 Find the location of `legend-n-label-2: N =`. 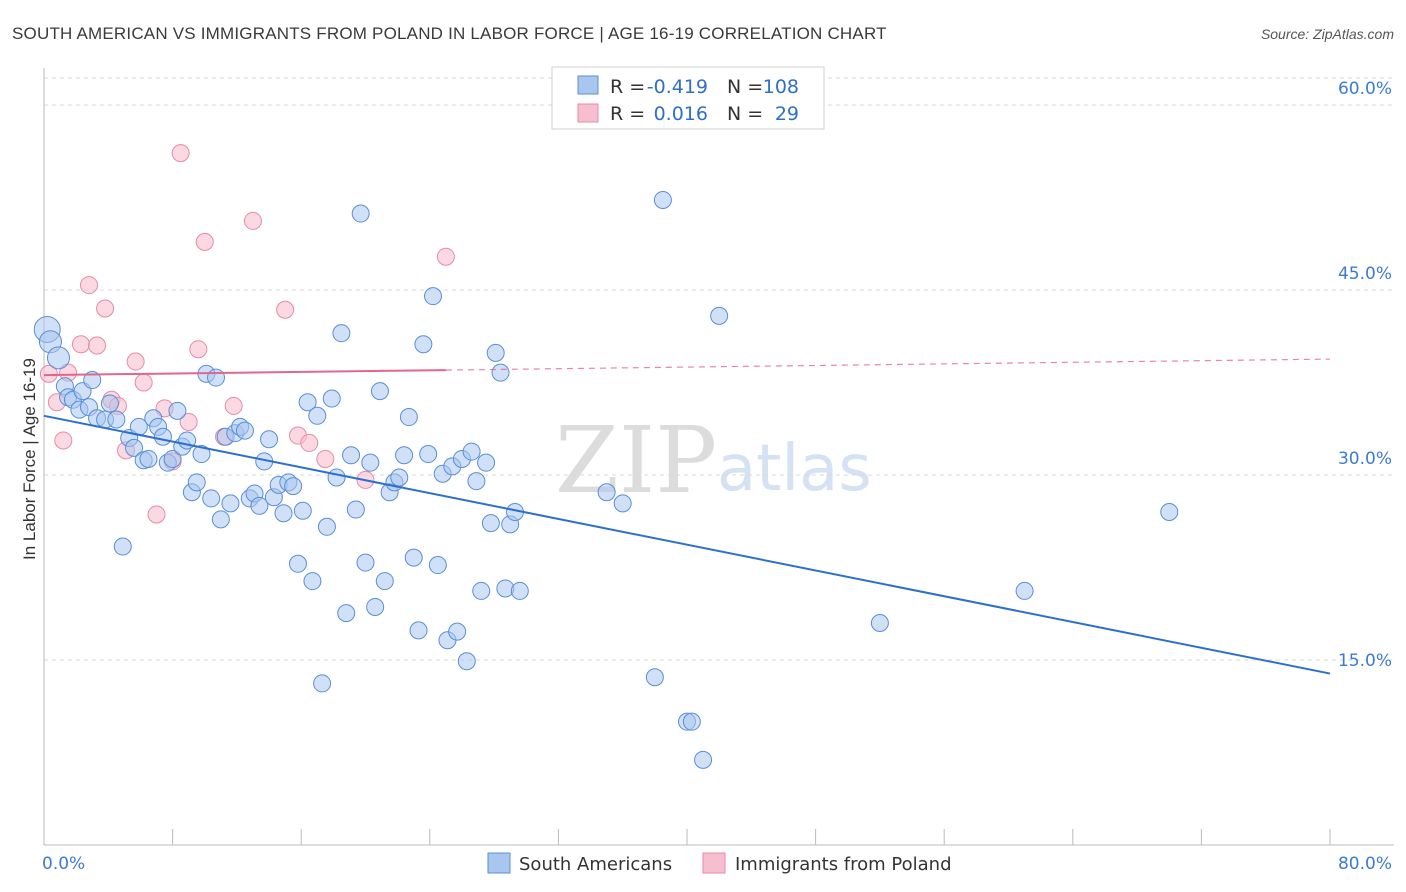

legend-n-label-2: N = is located at coordinates (745, 114).